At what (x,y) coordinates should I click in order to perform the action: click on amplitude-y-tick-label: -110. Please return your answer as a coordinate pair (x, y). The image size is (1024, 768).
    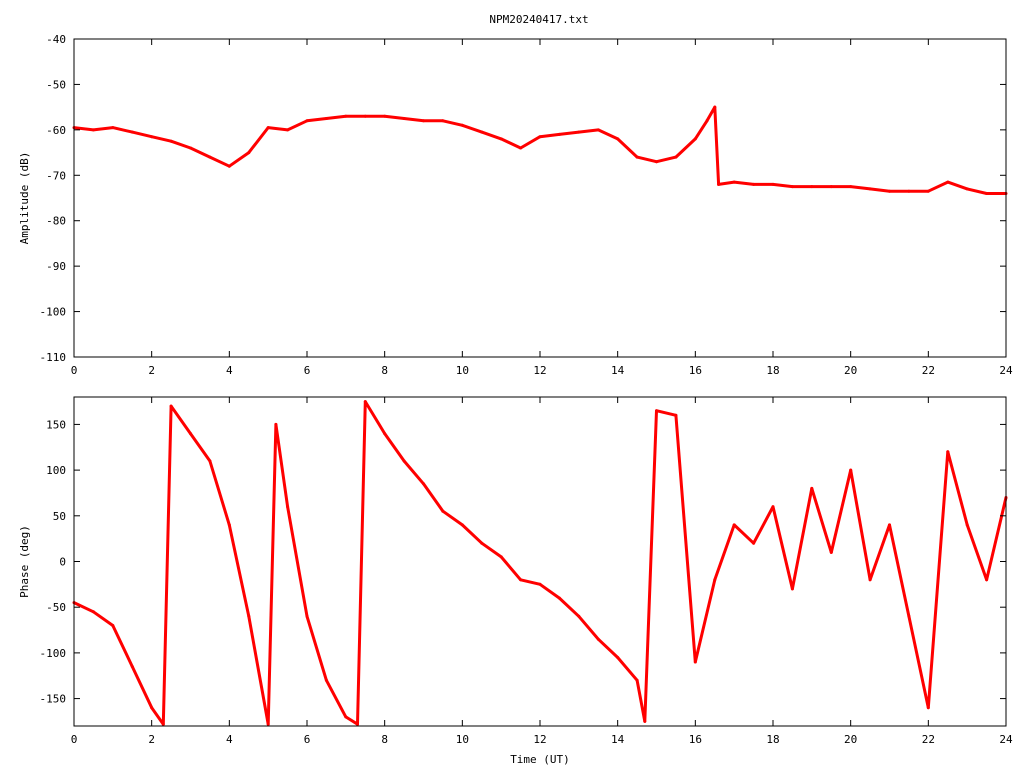
    Looking at the image, I should click on (53, 357).